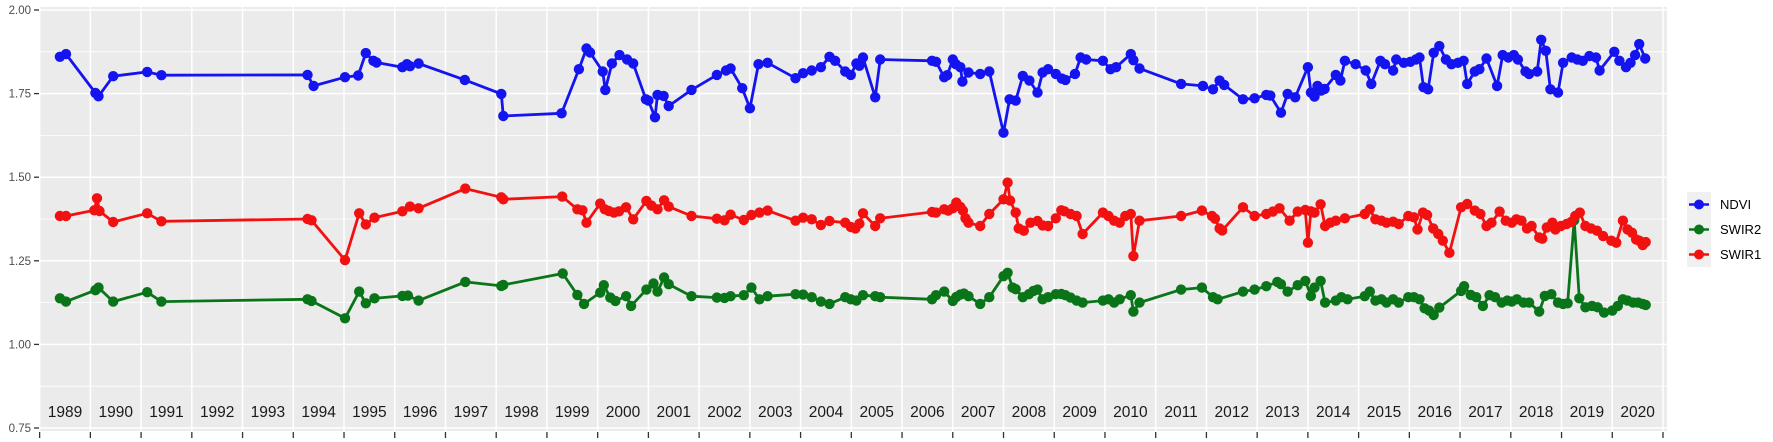  What do you see at coordinates (1282, 412) in the screenshot?
I see `svg-text: 2013` at bounding box center [1282, 412].